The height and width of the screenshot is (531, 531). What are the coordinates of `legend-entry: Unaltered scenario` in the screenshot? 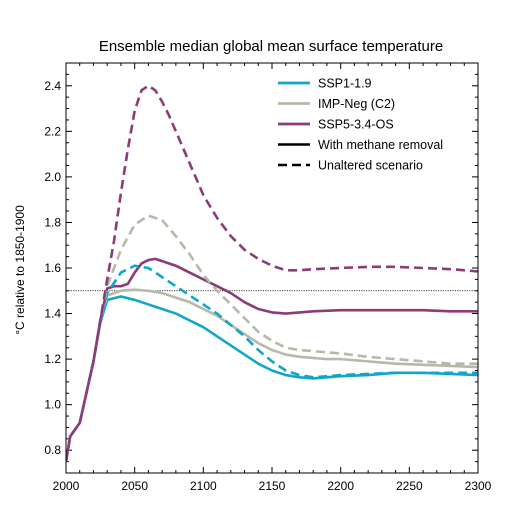 It's located at (370, 166).